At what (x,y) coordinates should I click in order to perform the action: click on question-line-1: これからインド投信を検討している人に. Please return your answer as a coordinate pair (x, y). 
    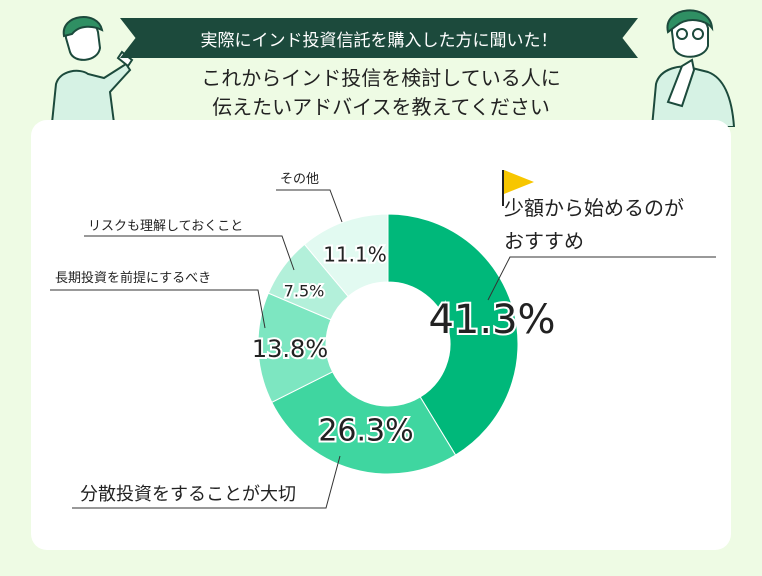
    Looking at the image, I should click on (381, 78).